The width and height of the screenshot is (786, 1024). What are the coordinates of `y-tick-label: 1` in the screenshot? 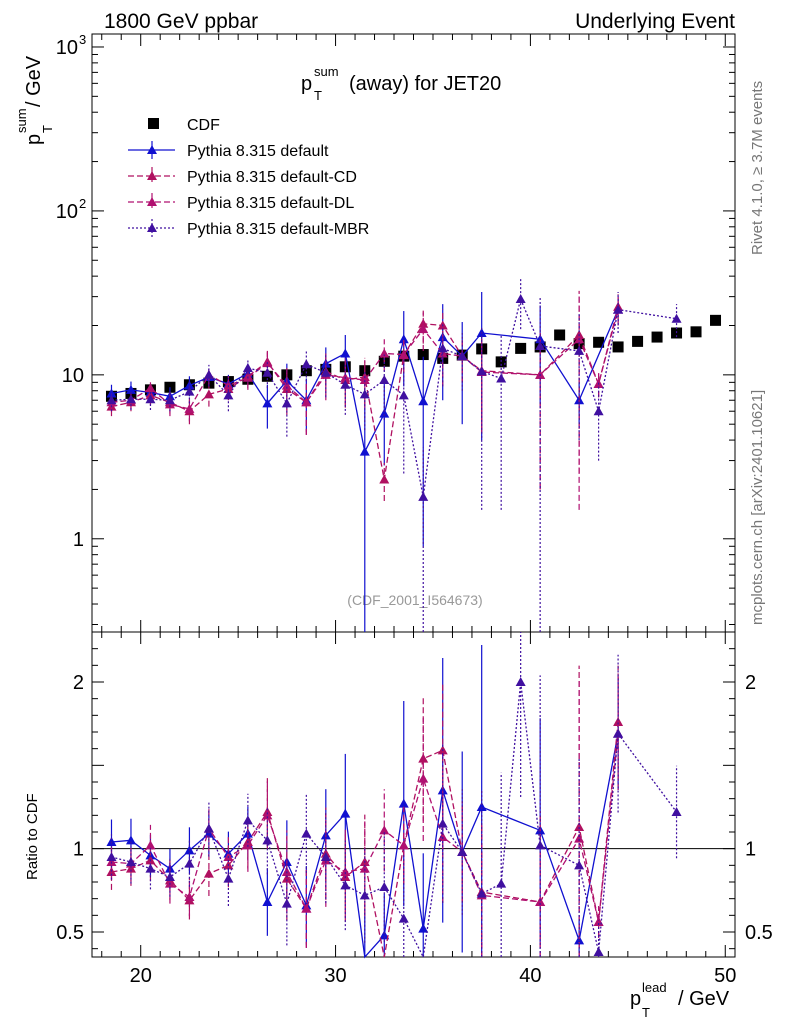 It's located at (78, 540).